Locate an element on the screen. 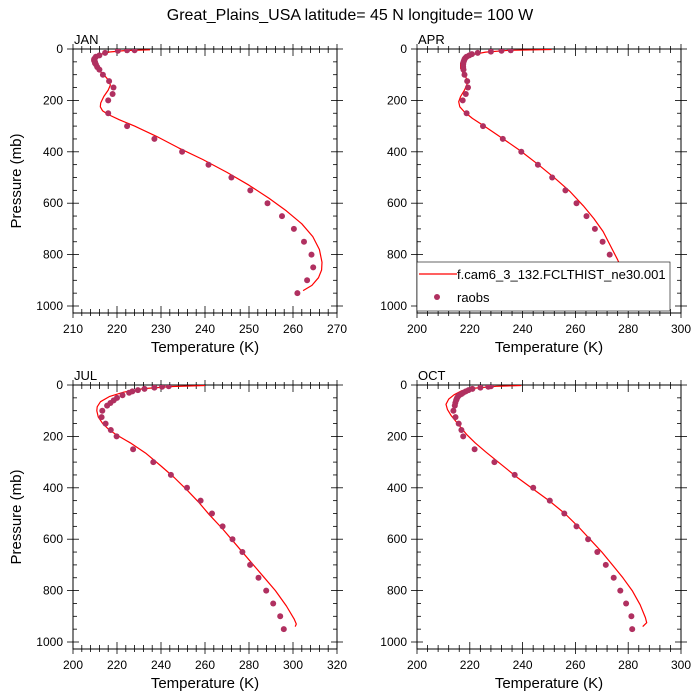  legend: f.cam6_3_132.FCLTHIST_ne30.001 raobs is located at coordinates (543, 286).